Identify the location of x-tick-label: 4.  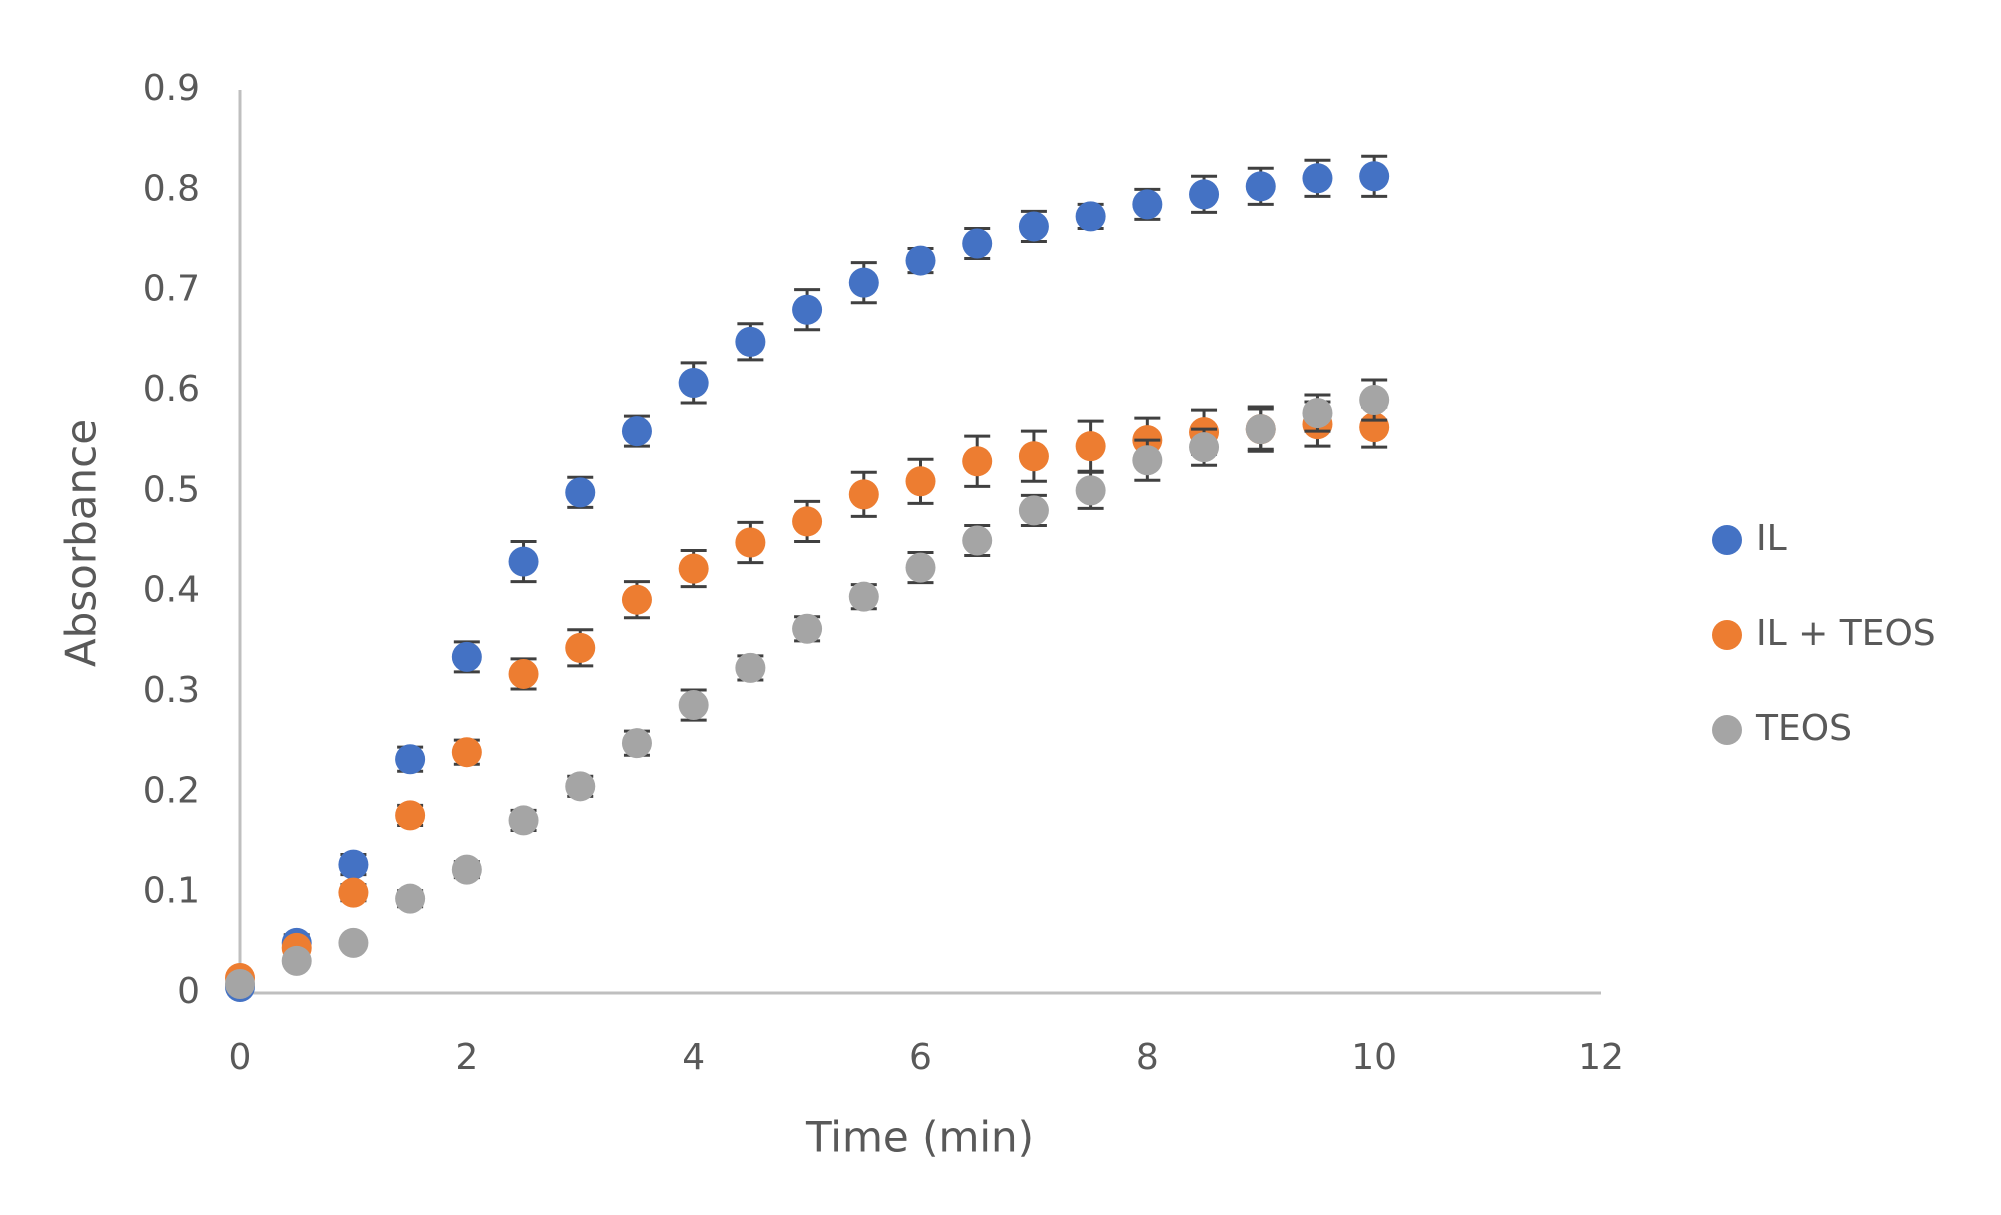
(693, 1057).